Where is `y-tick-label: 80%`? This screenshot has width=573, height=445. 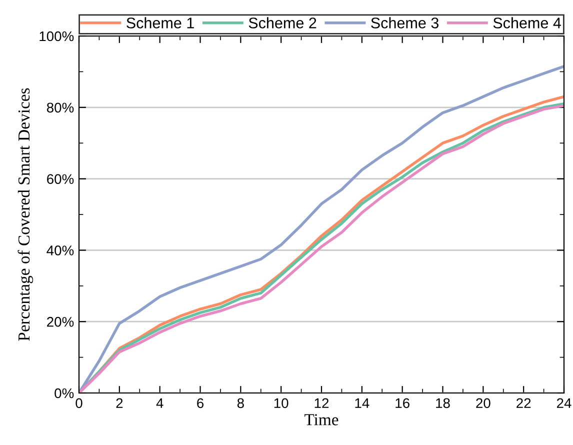
y-tick-label: 80% is located at coordinates (60, 107).